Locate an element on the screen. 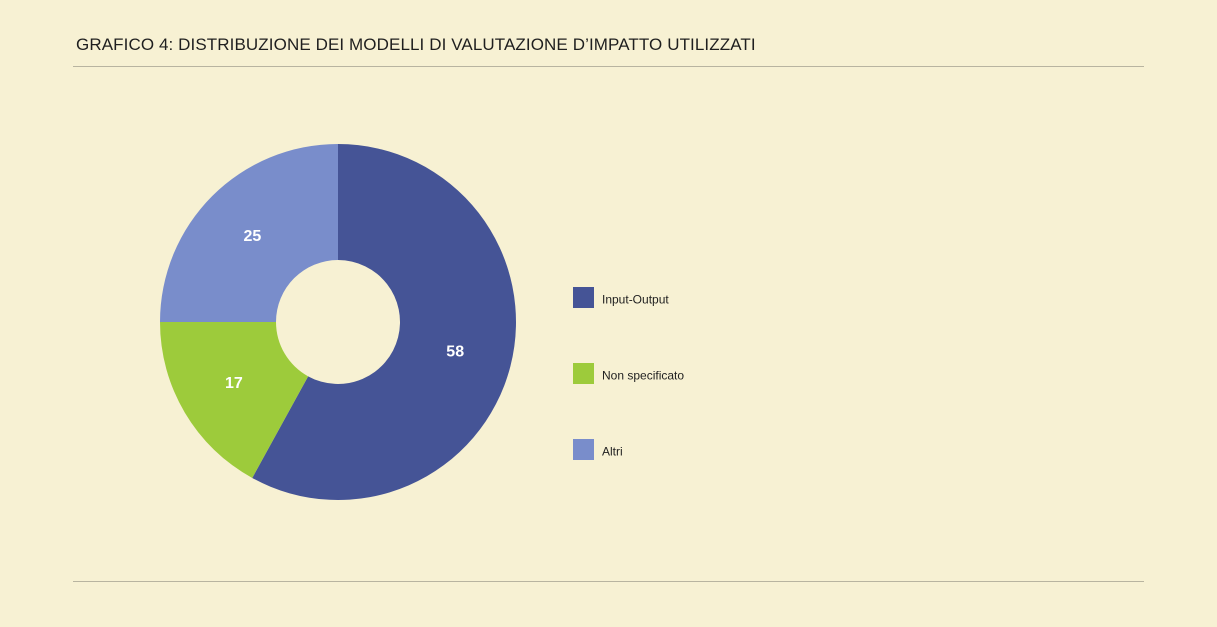 Image resolution: width=1217 pixels, height=627 pixels. legend-swatch-input-output is located at coordinates (583, 297).